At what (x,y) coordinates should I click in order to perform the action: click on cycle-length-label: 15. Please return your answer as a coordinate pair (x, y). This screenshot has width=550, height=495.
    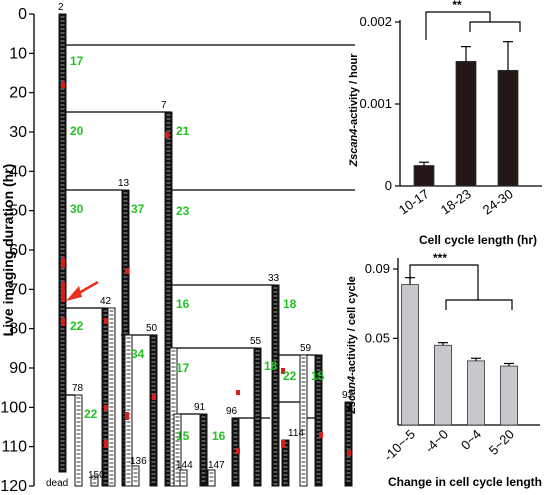
    Looking at the image, I should click on (183, 436).